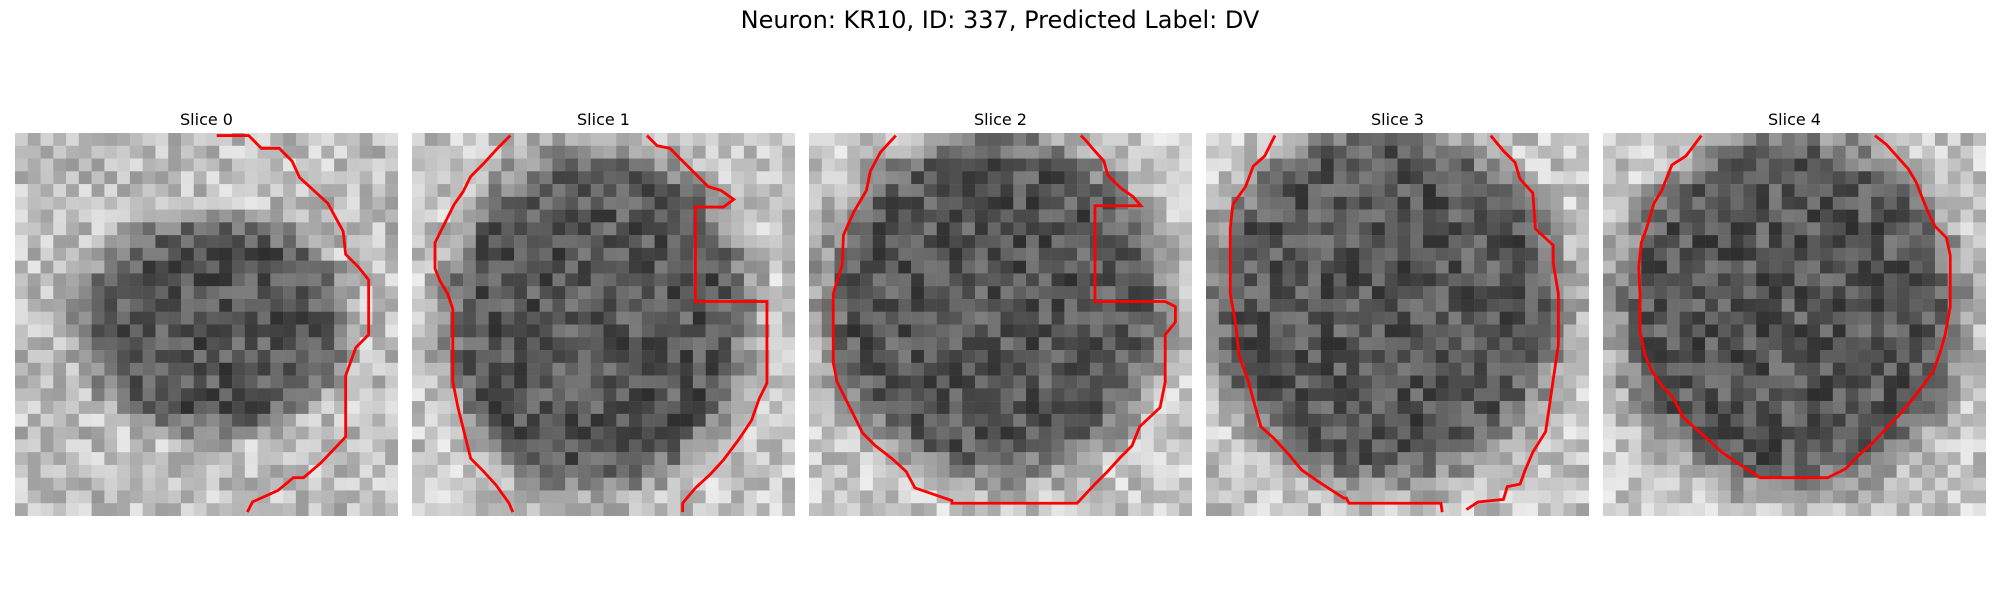 The image size is (2000, 600). I want to click on slice-panel-3: Slice 3, so click(1397, 312).